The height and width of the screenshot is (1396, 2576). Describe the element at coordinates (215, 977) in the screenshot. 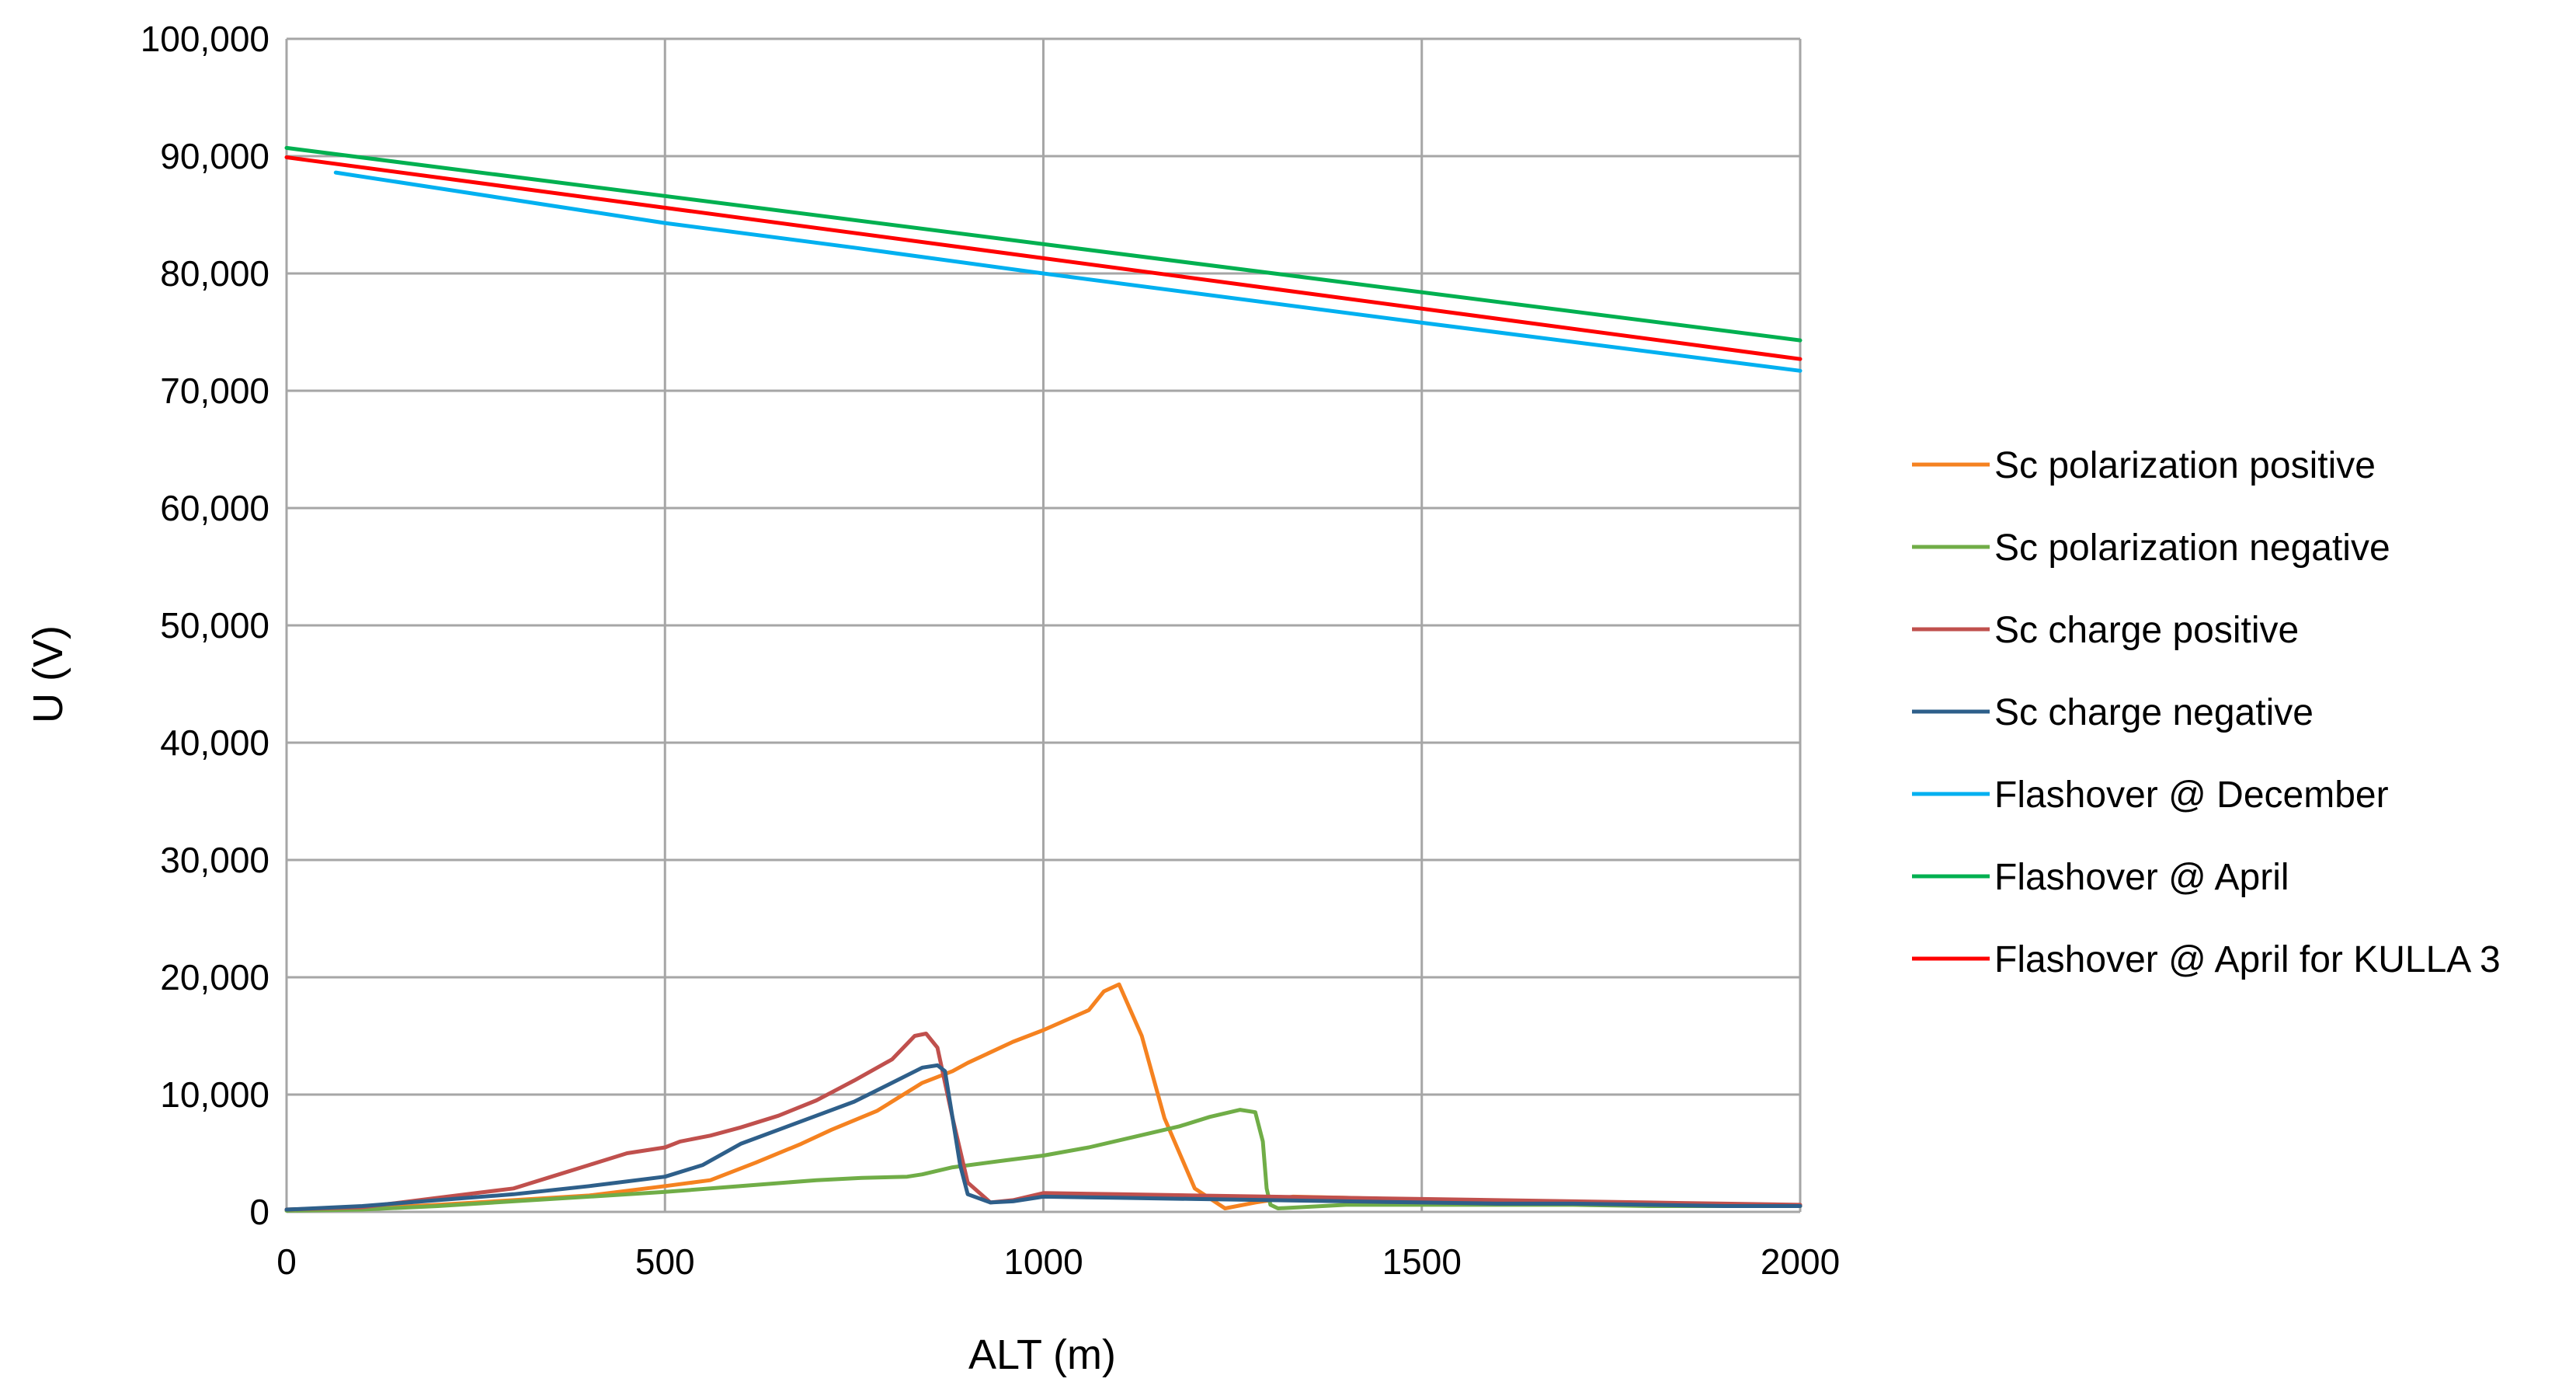

I see `y-tick-label: 20,000` at that location.